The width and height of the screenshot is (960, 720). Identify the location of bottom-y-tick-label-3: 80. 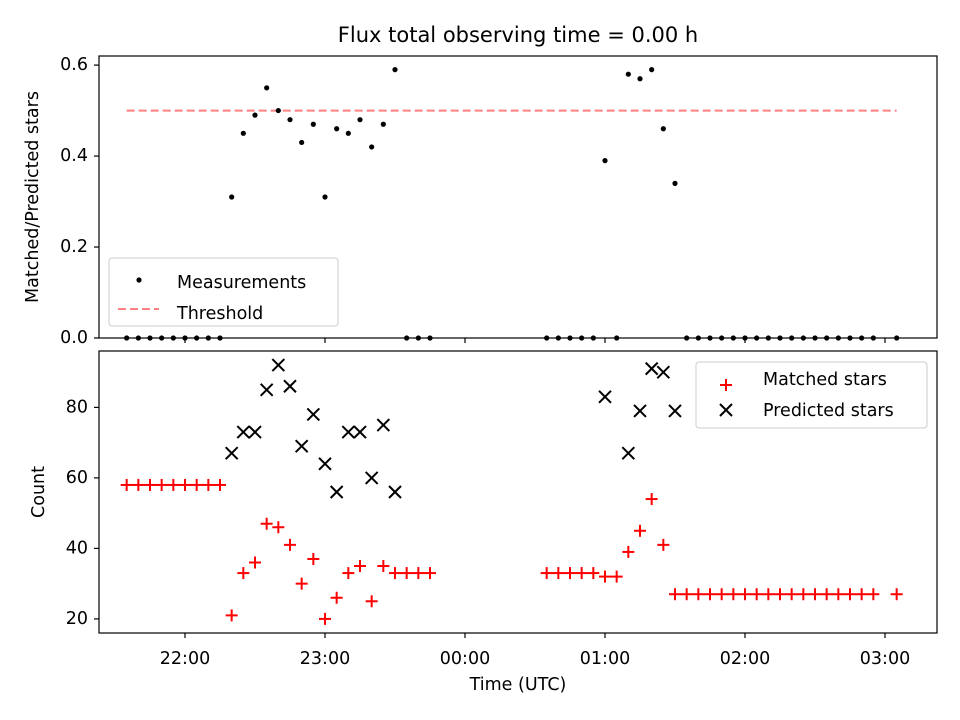
(77, 407).